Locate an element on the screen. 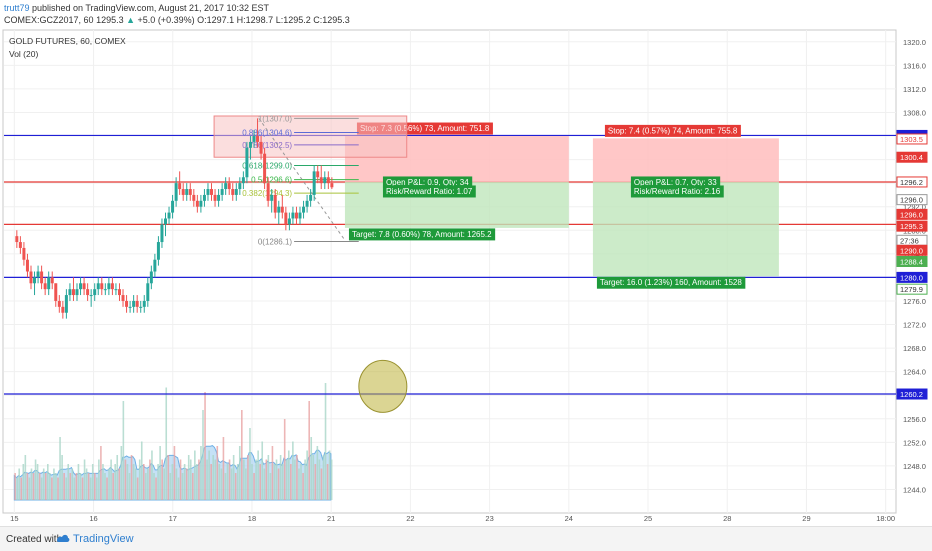 The width and height of the screenshot is (932, 551). price-tag-label: 1296.0 is located at coordinates (911, 214).